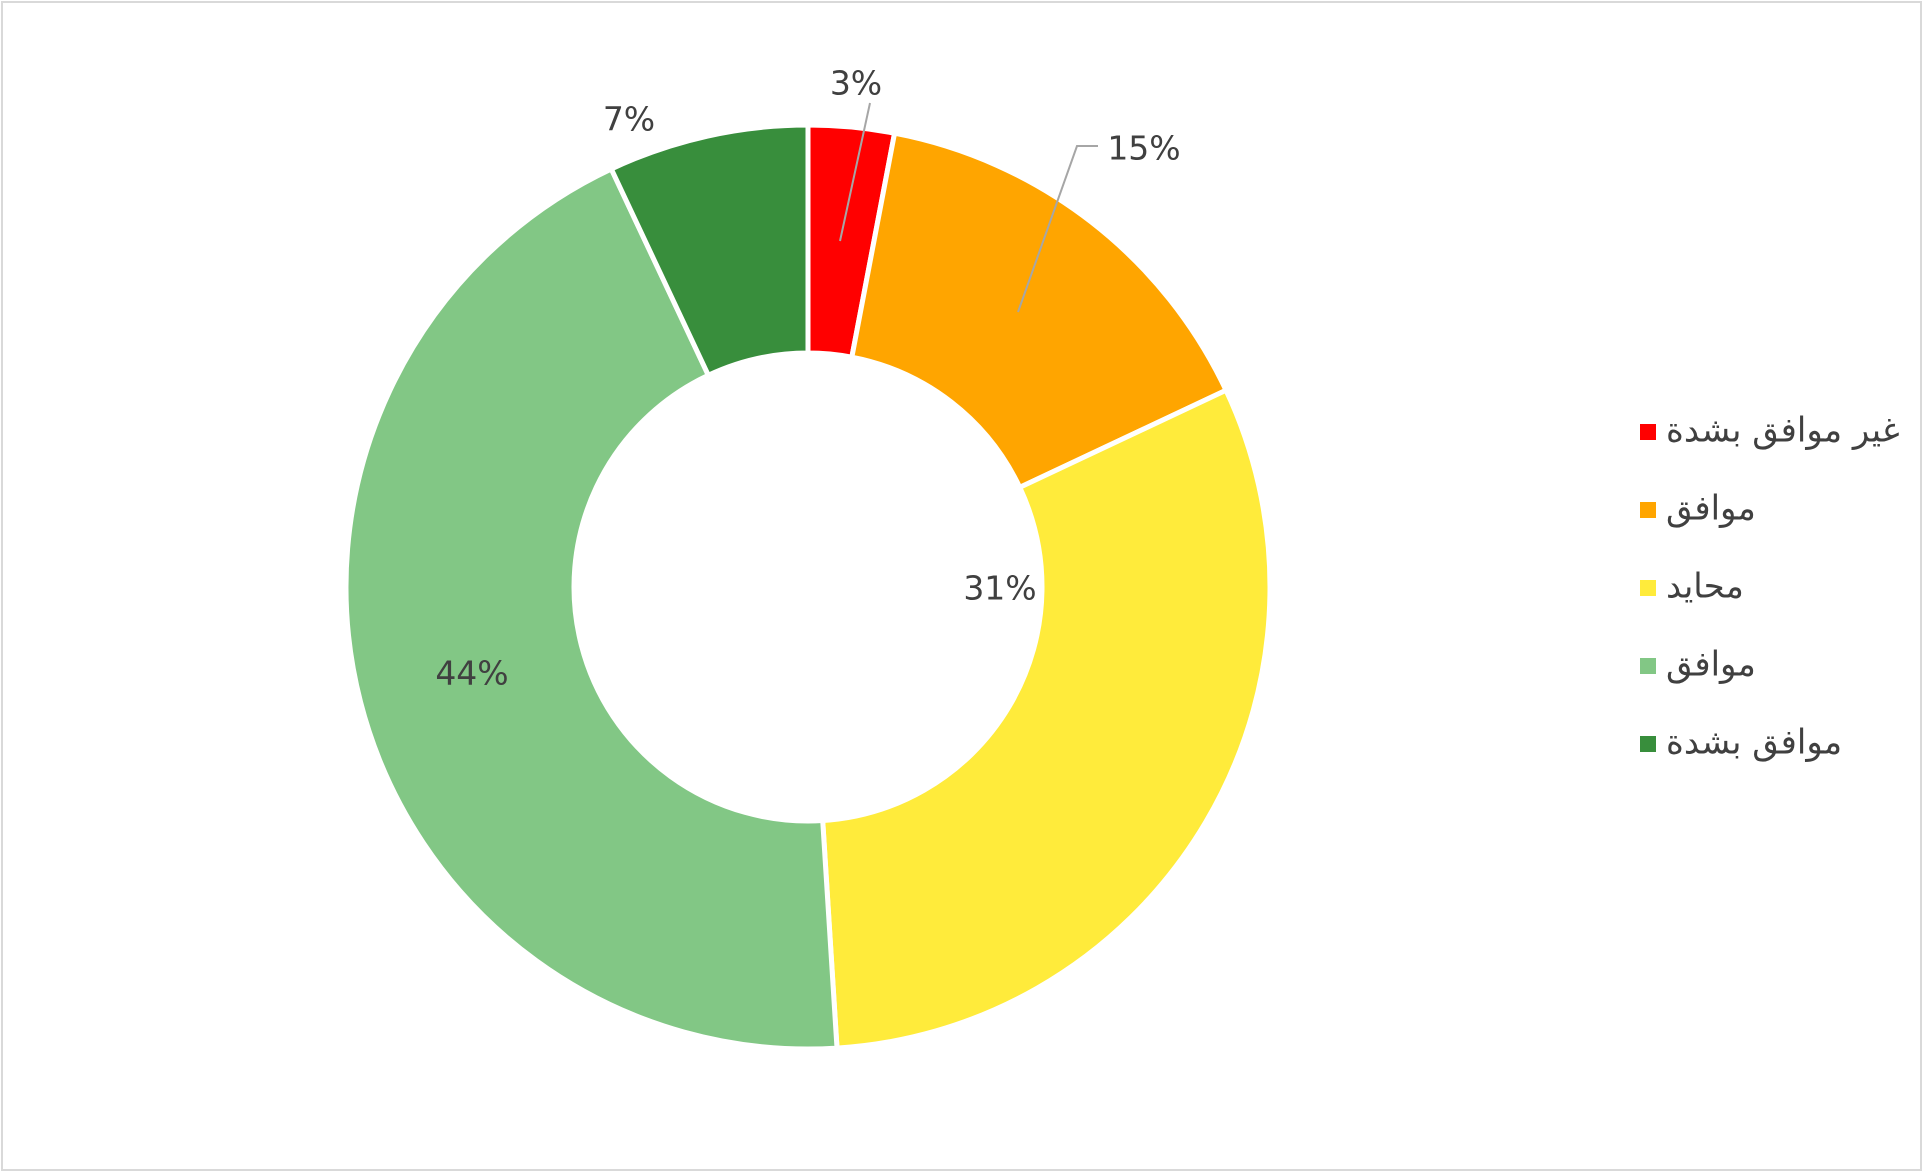  What do you see at coordinates (1143, 148) in the screenshot?
I see `data-label-2: 15%` at bounding box center [1143, 148].